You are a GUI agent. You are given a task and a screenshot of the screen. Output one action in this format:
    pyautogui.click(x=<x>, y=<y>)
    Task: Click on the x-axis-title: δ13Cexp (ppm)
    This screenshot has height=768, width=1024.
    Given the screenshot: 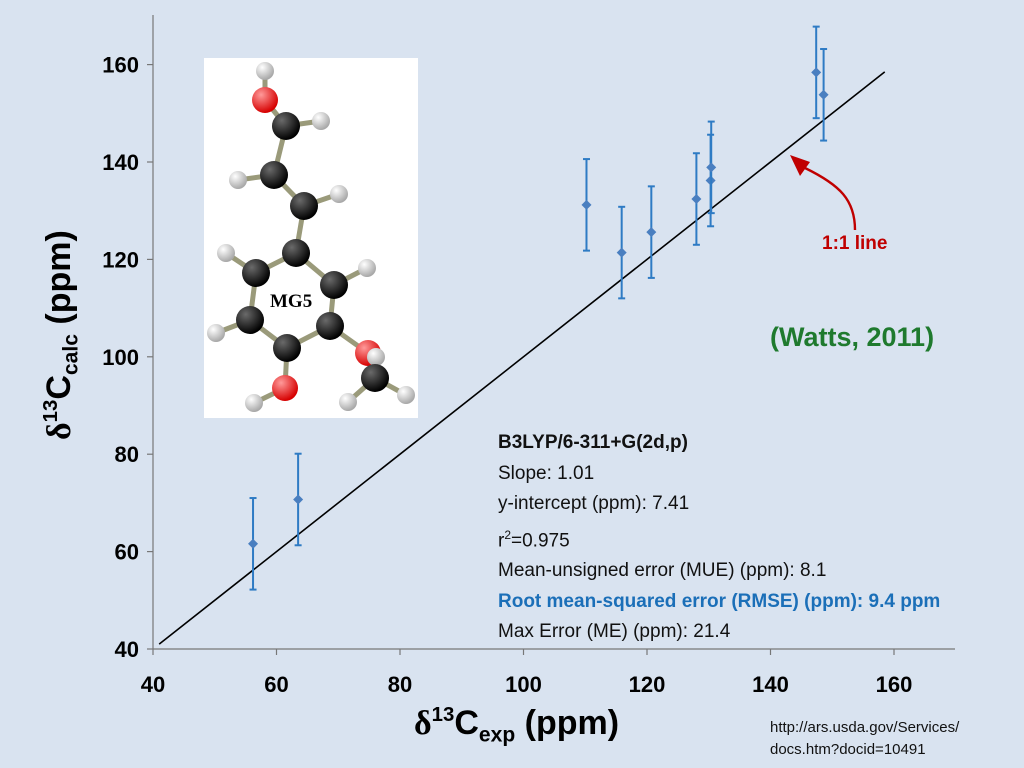 What is the action you would take?
    pyautogui.click(x=516, y=725)
    